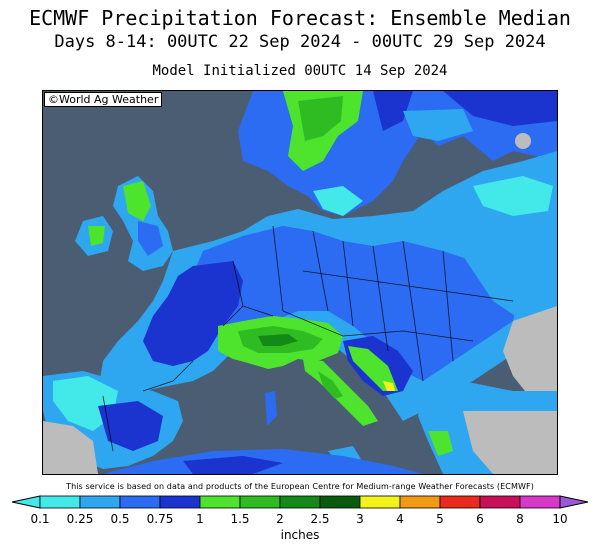 The image size is (600, 548). I want to click on colorbar-arrow-low, so click(26, 502).